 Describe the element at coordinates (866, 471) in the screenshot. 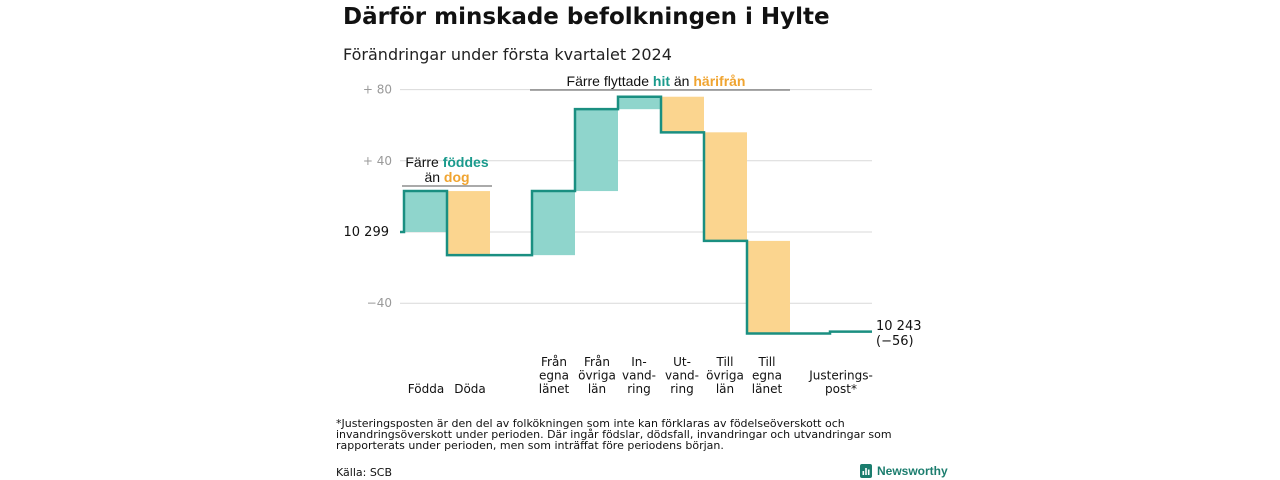

I see `bar-chart-icon` at that location.